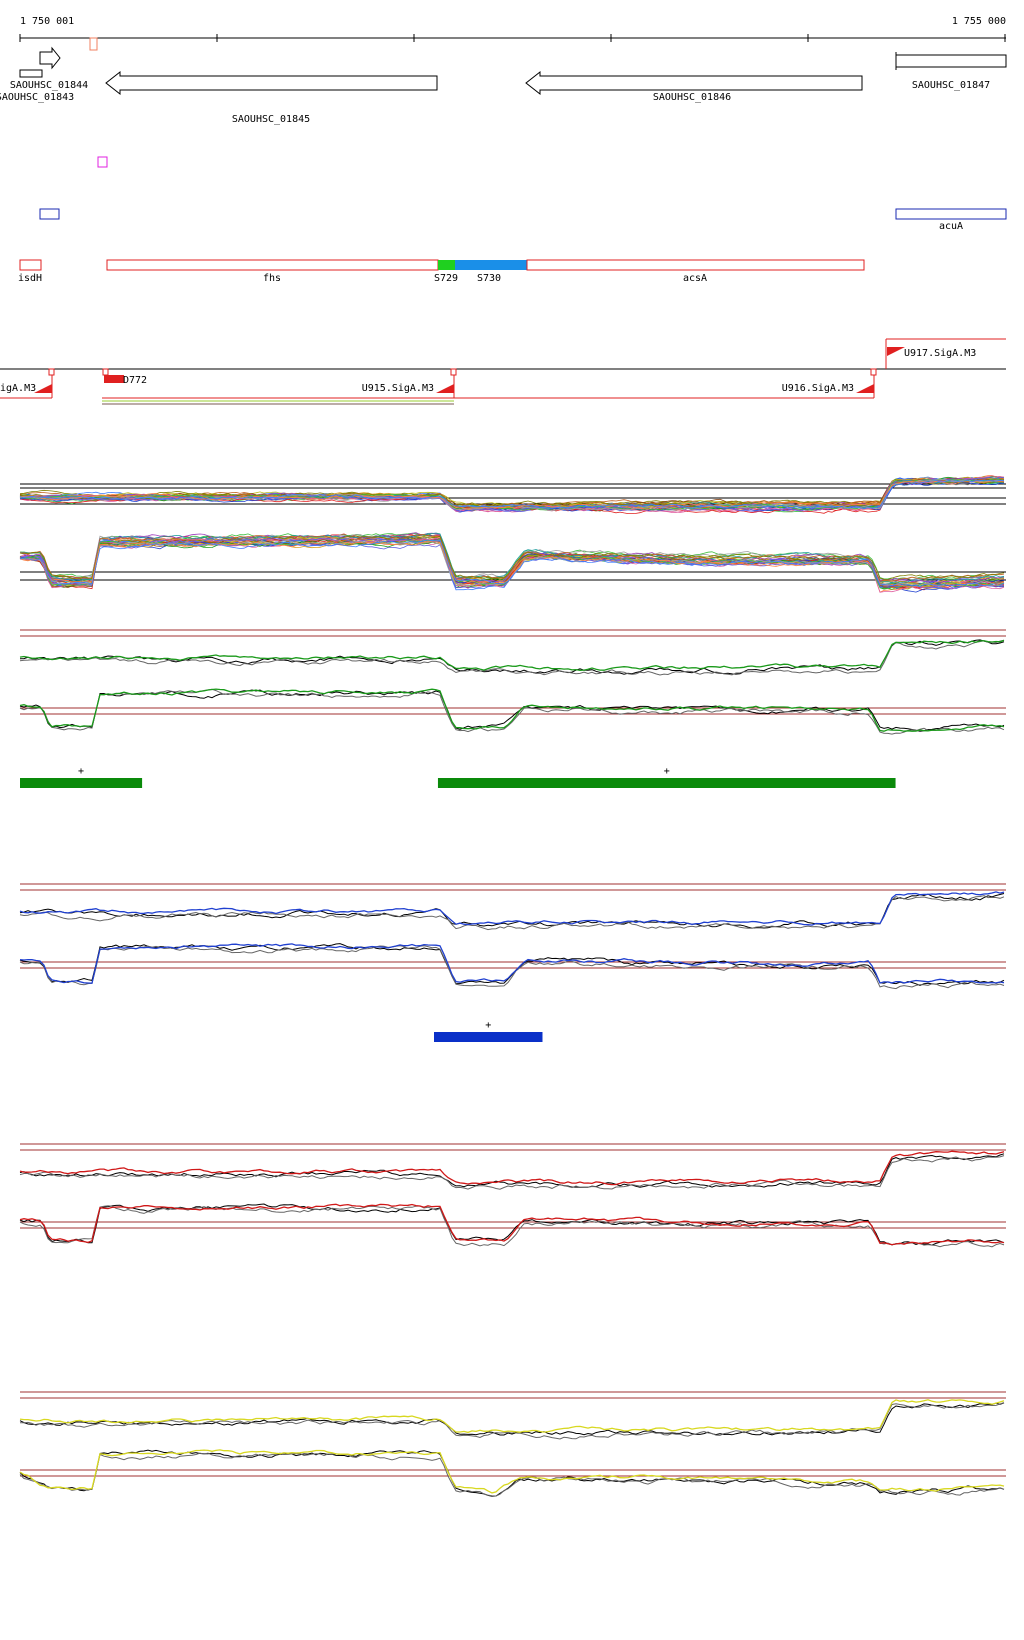 The width and height of the screenshot is (1024, 1640). What do you see at coordinates (951, 214) in the screenshot?
I see `blue-annotation-box-acua` at bounding box center [951, 214].